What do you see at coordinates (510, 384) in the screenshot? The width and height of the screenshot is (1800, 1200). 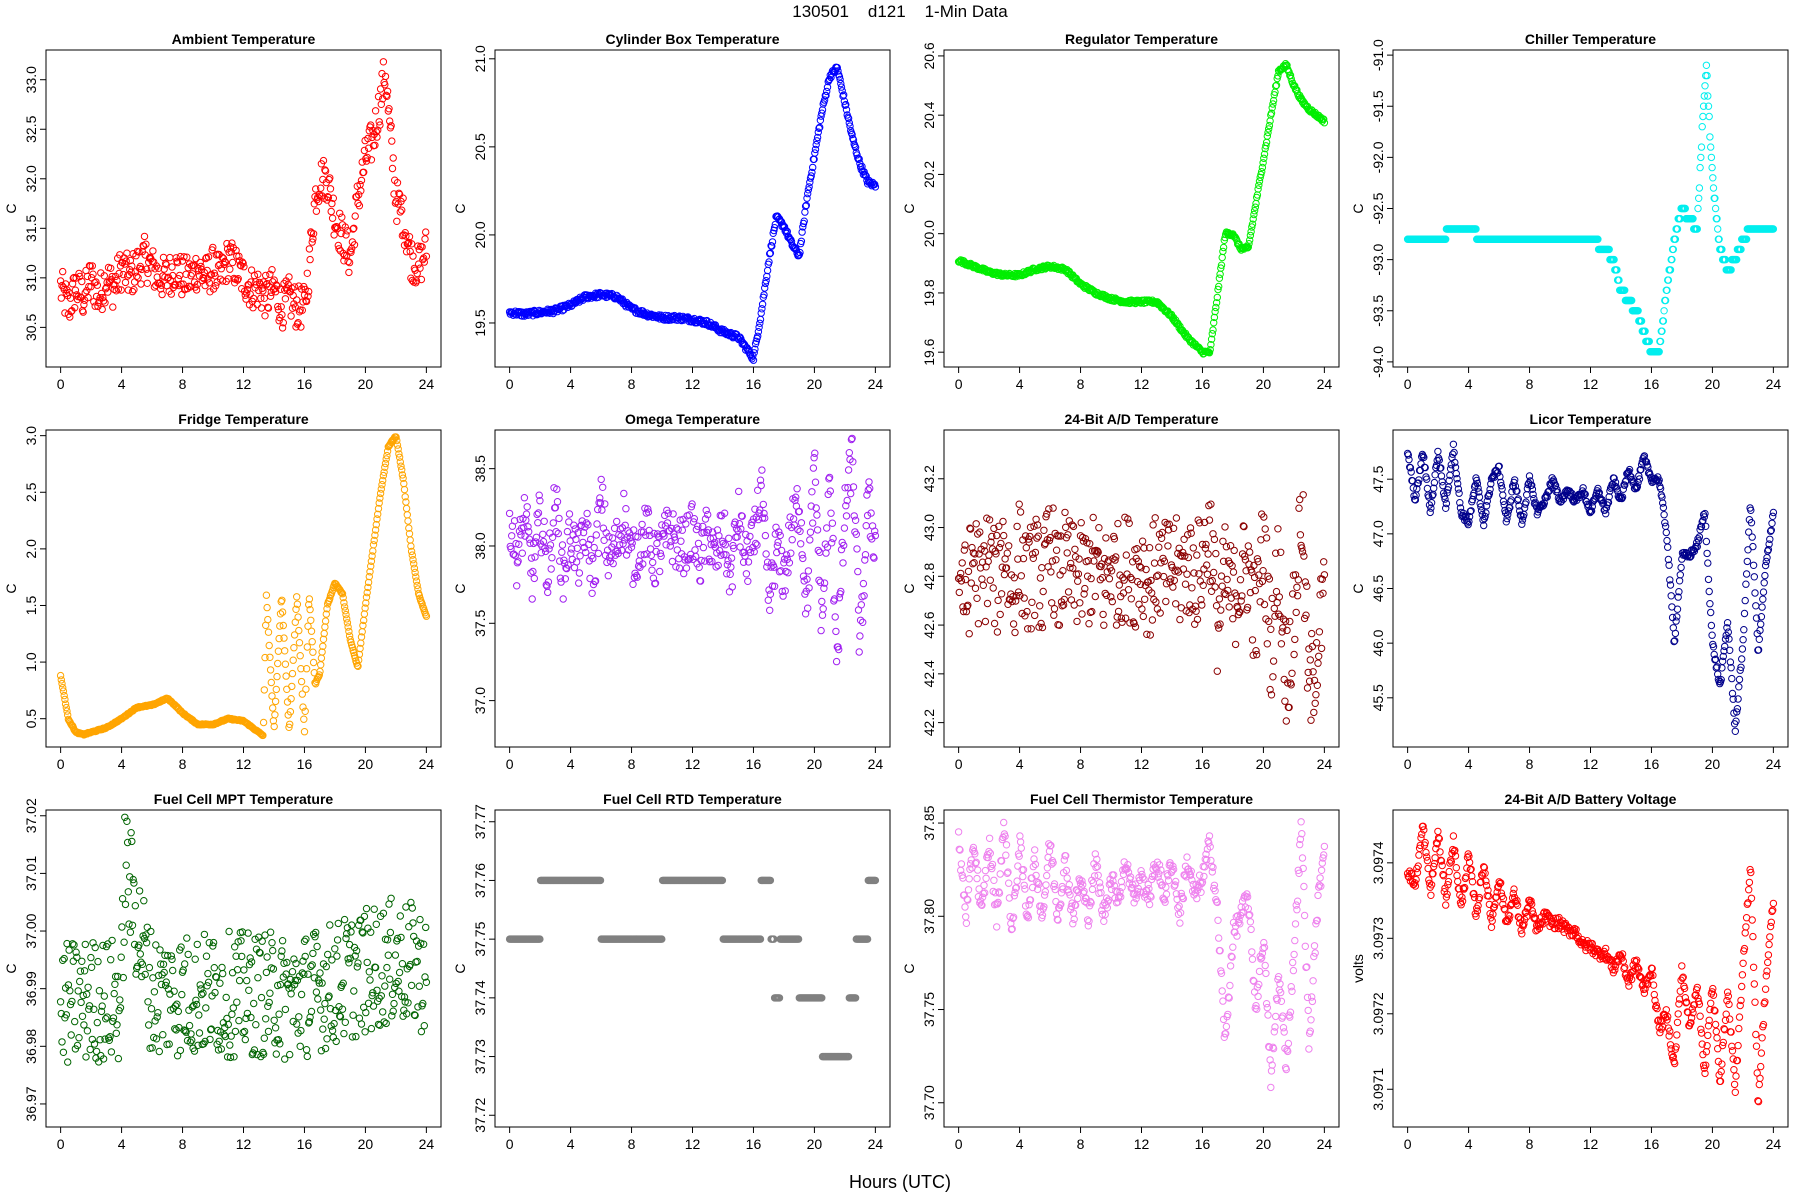 I see `x-tick-label: 0` at bounding box center [510, 384].